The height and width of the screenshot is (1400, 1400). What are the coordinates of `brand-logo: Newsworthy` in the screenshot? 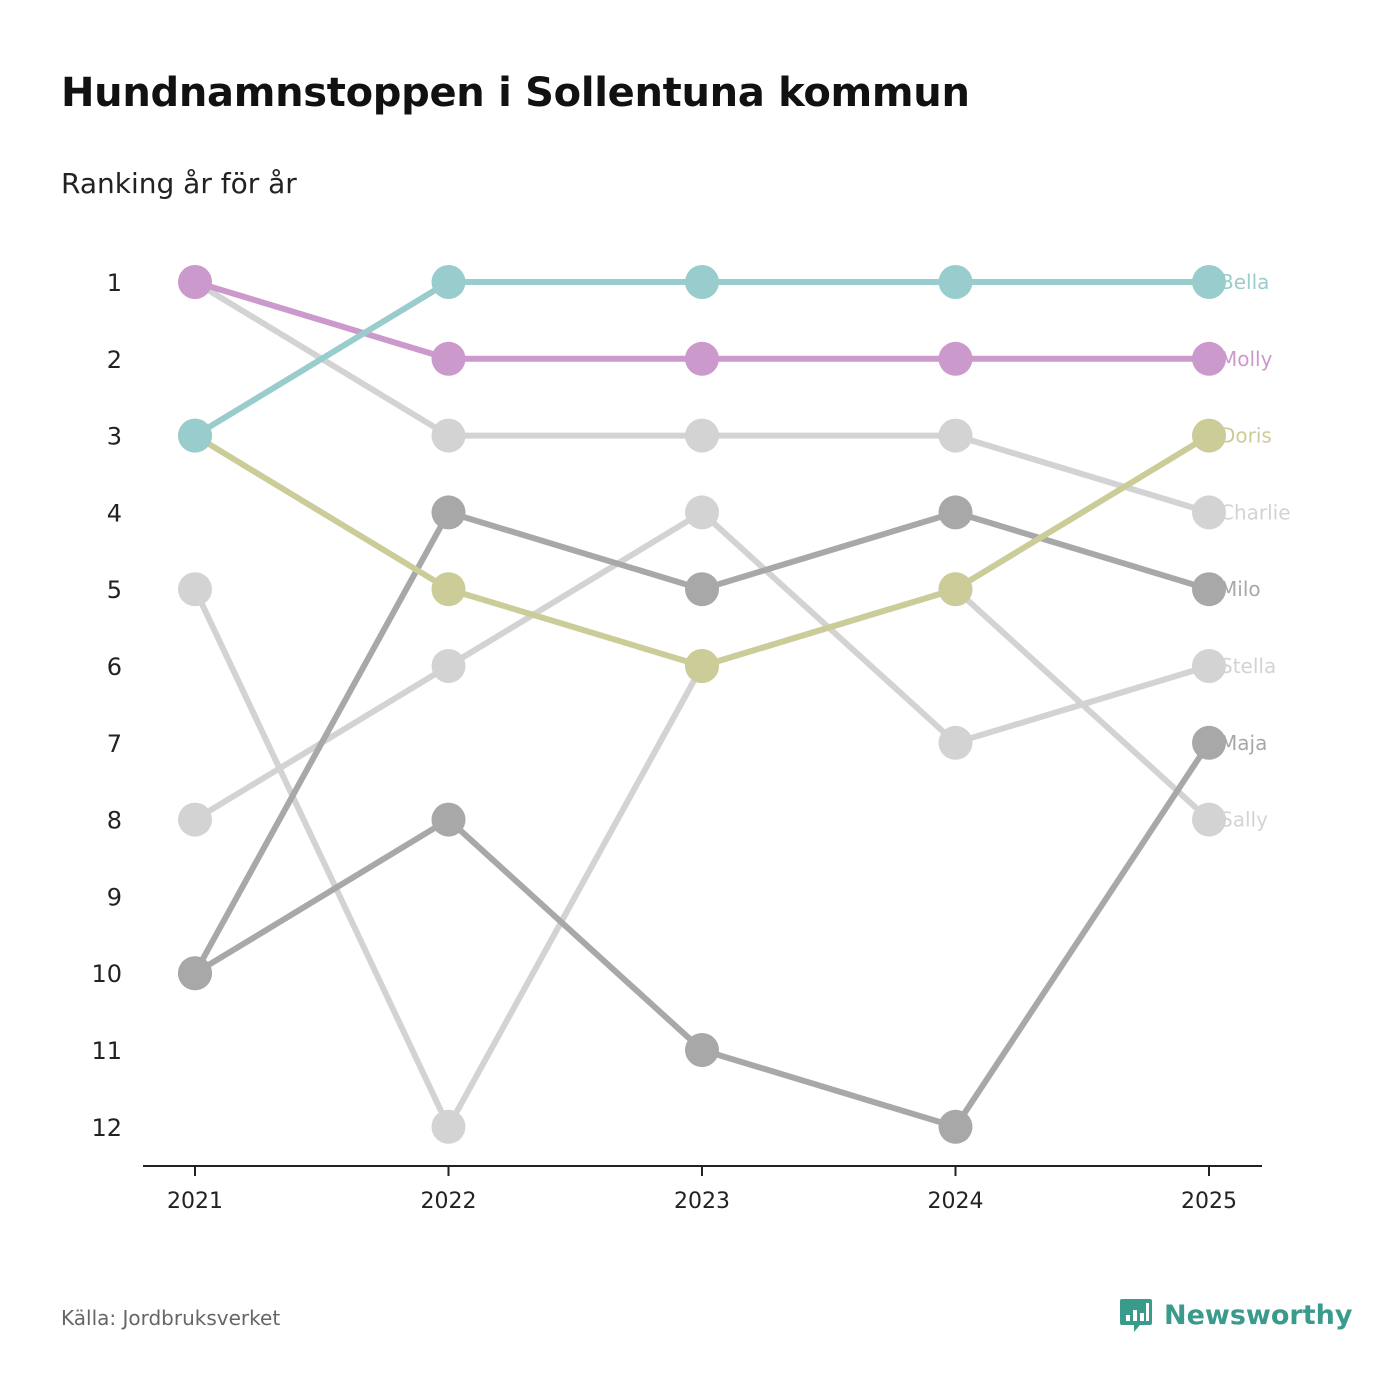 It's located at (1235, 1315).